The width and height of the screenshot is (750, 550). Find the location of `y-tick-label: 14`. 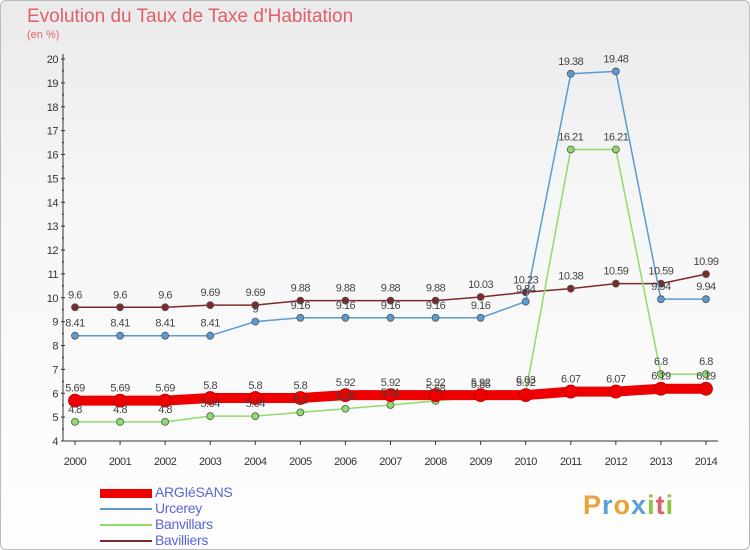

y-tick-label: 14 is located at coordinates (53, 203).